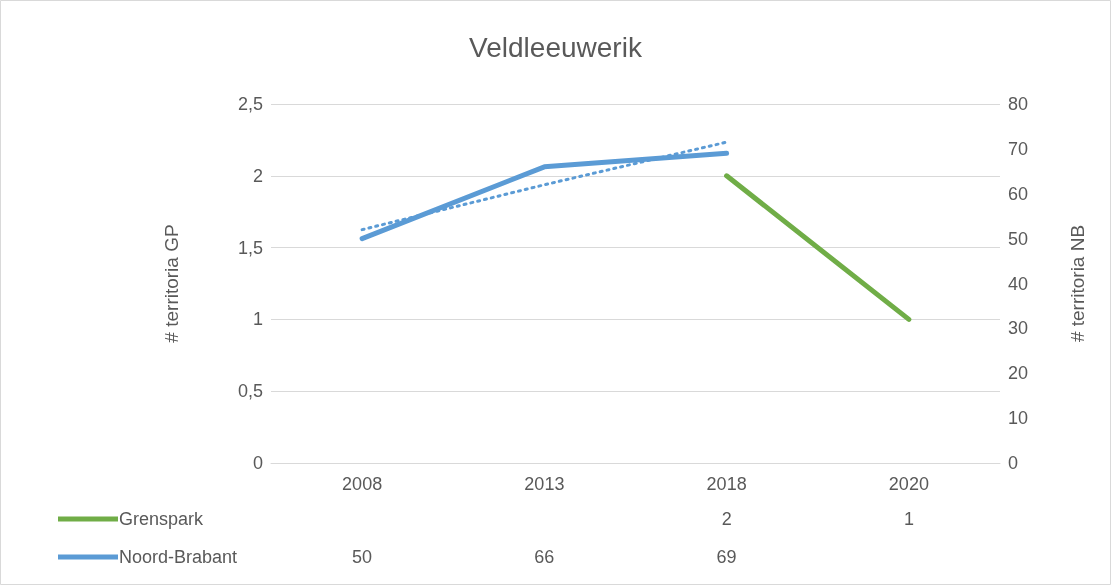 This screenshot has width=1111, height=585. Describe the element at coordinates (1018, 418) in the screenshot. I see `y2-tick-label: 10` at that location.